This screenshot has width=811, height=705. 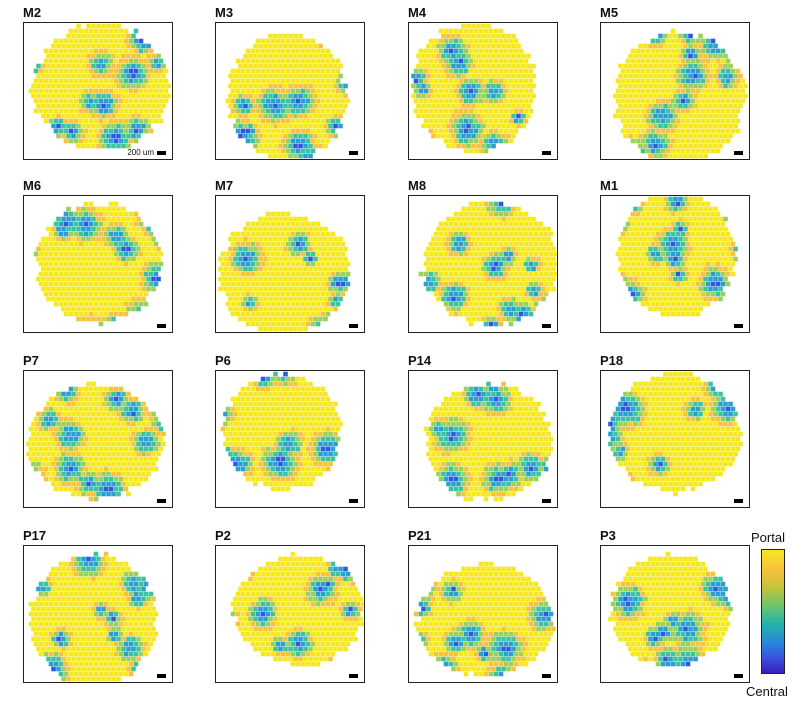 I want to click on panel-label: M4, so click(x=417, y=12).